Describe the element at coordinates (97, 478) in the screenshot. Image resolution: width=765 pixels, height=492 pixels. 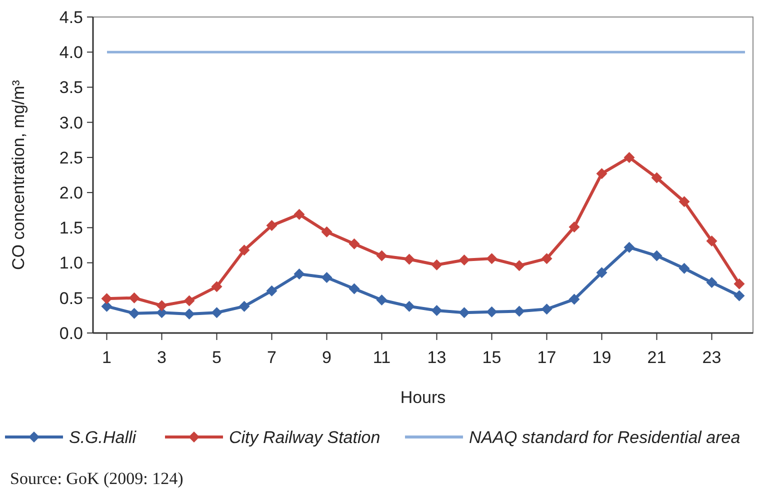
I see `source-note: Source: GoK (2009: 124)` at that location.